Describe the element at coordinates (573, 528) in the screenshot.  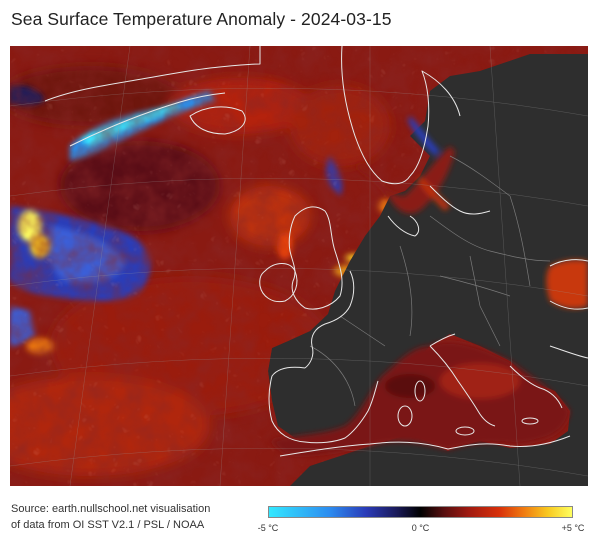
I see `legend-max-label: +5 °C` at that location.